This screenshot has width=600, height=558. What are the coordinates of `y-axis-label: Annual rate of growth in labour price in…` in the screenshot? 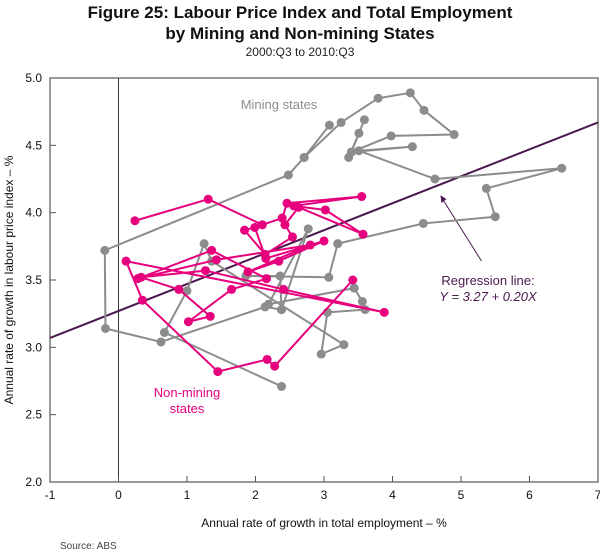 It's located at (9, 279).